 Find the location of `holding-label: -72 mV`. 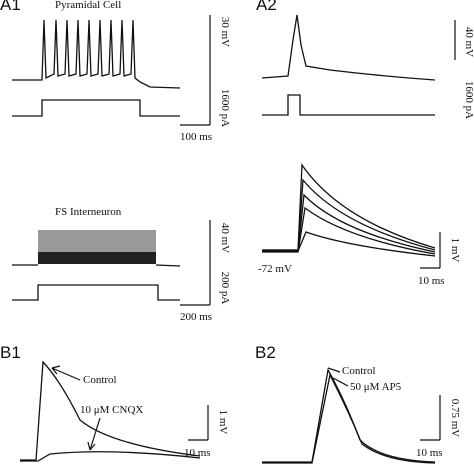

holding-label: -72 mV is located at coordinates (275, 269).